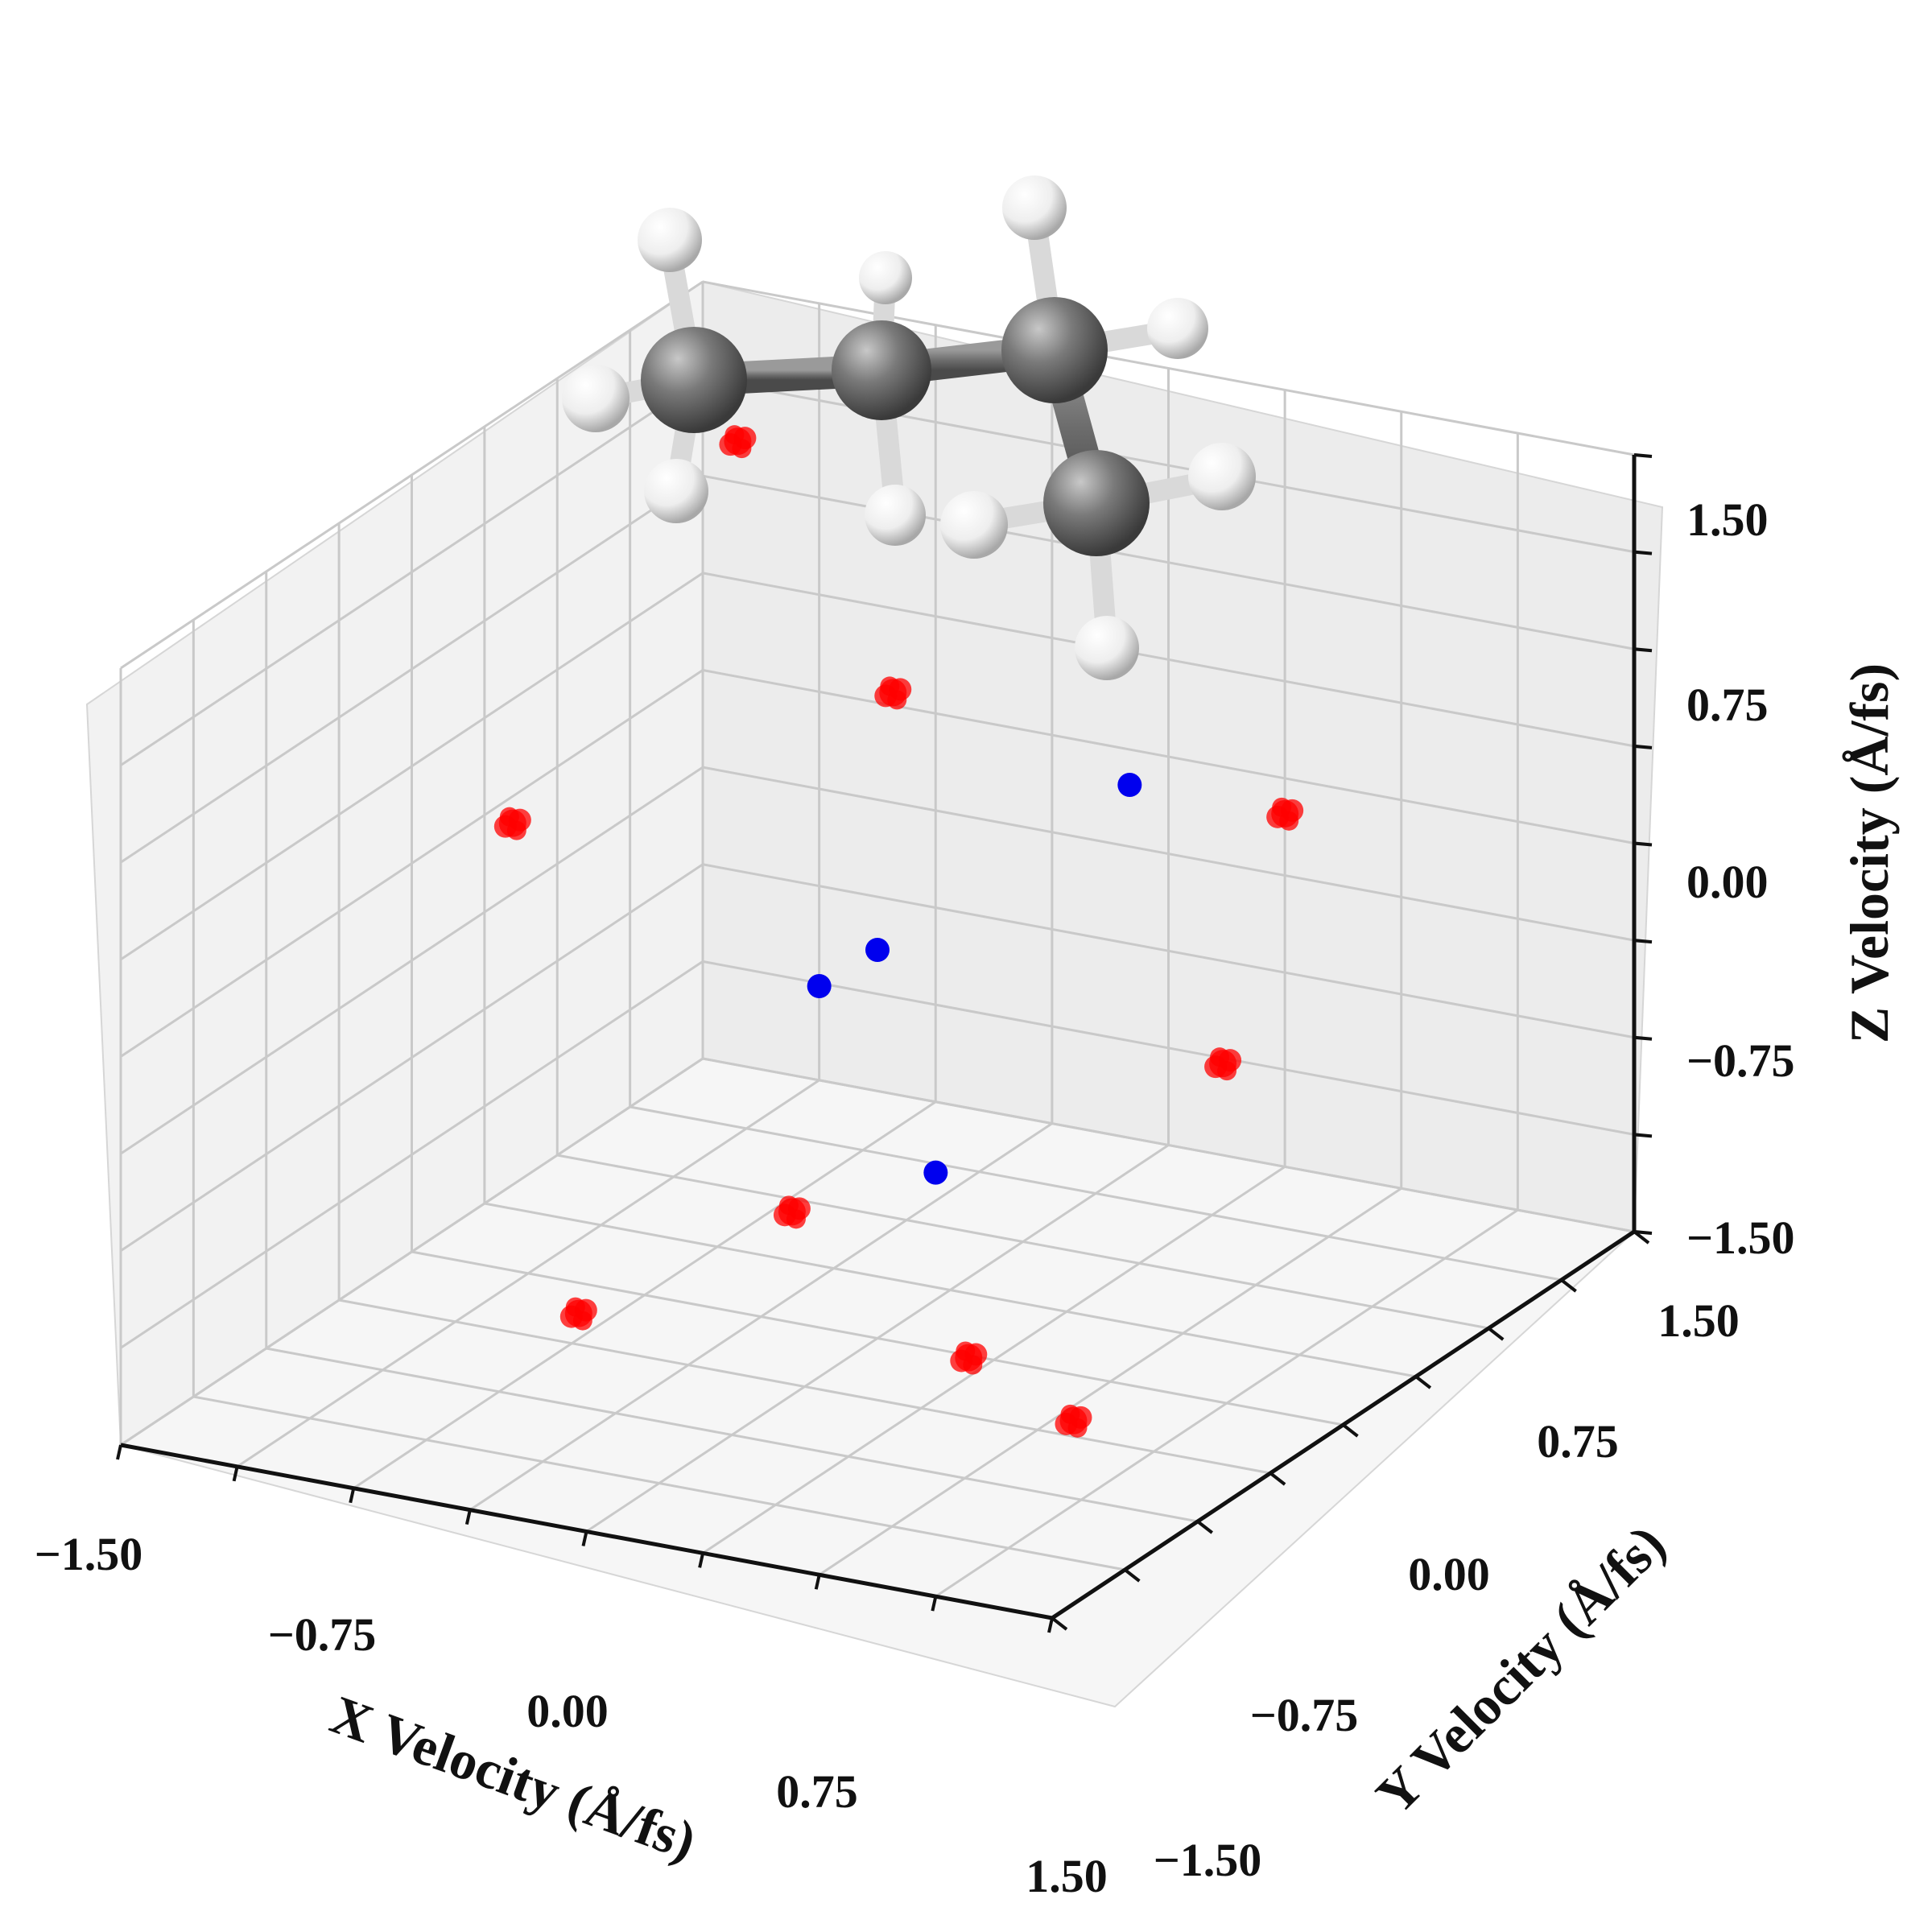 The image size is (1932, 1932). I want to click on z-tick-label: −0.75, so click(1740, 1060).